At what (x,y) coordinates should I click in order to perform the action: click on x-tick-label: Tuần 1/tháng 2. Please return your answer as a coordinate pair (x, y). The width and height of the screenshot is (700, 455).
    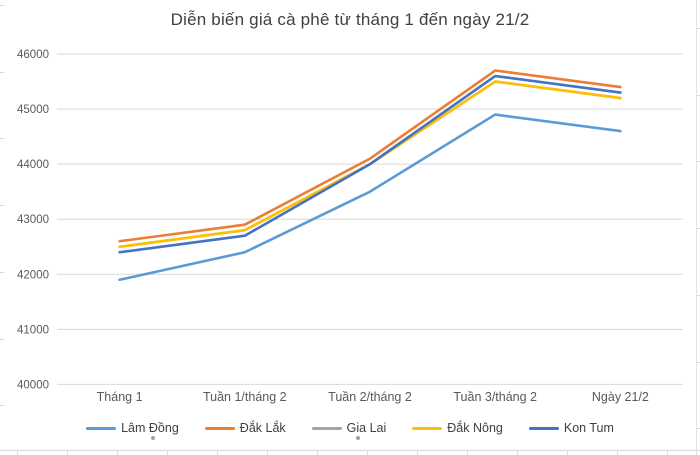
    Looking at the image, I should click on (245, 397).